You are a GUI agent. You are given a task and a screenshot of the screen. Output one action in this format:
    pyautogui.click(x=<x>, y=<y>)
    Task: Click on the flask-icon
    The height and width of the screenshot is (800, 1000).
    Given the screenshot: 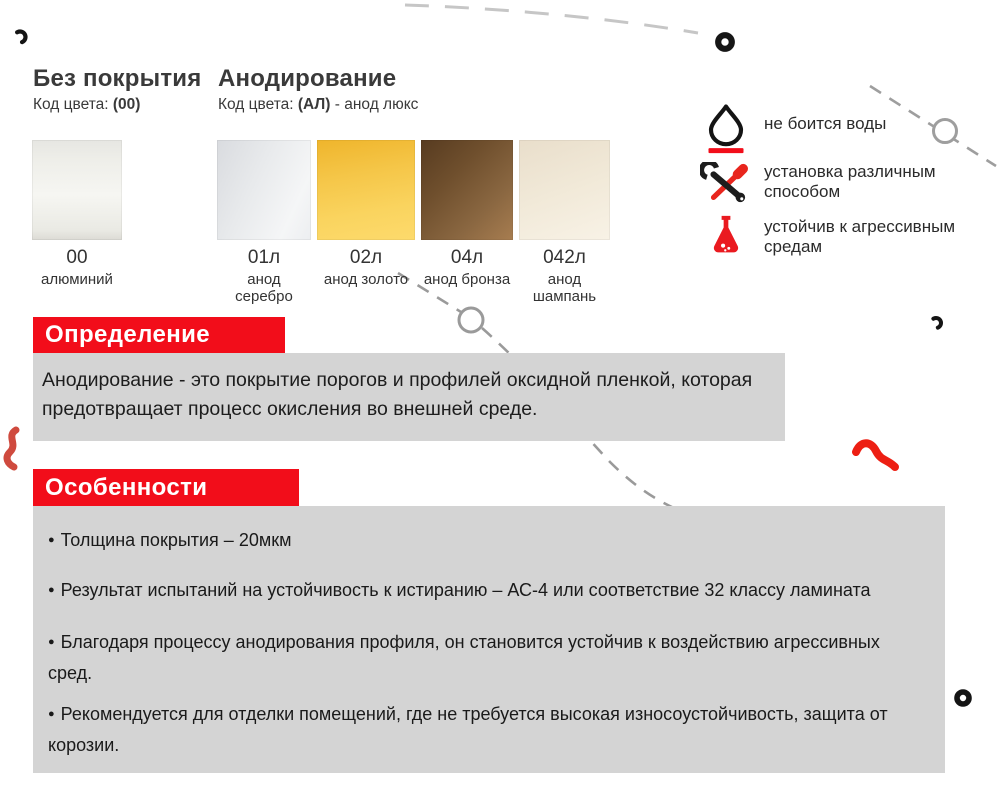 What is the action you would take?
    pyautogui.click(x=726, y=236)
    